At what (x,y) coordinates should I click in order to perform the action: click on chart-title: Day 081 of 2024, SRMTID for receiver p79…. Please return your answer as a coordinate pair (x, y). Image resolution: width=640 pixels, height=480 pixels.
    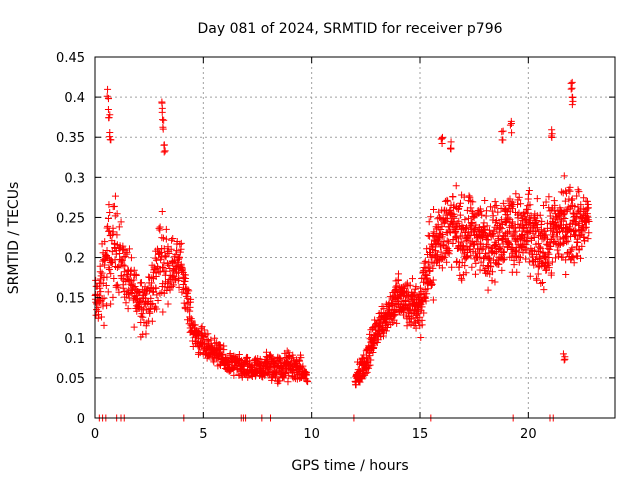
    Looking at the image, I should click on (349, 29).